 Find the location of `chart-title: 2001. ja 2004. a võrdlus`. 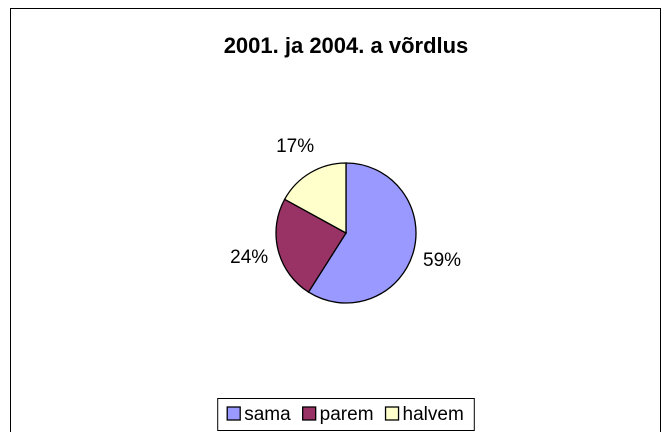

chart-title: 2001. ja 2004. a võrdlus is located at coordinates (346, 45).